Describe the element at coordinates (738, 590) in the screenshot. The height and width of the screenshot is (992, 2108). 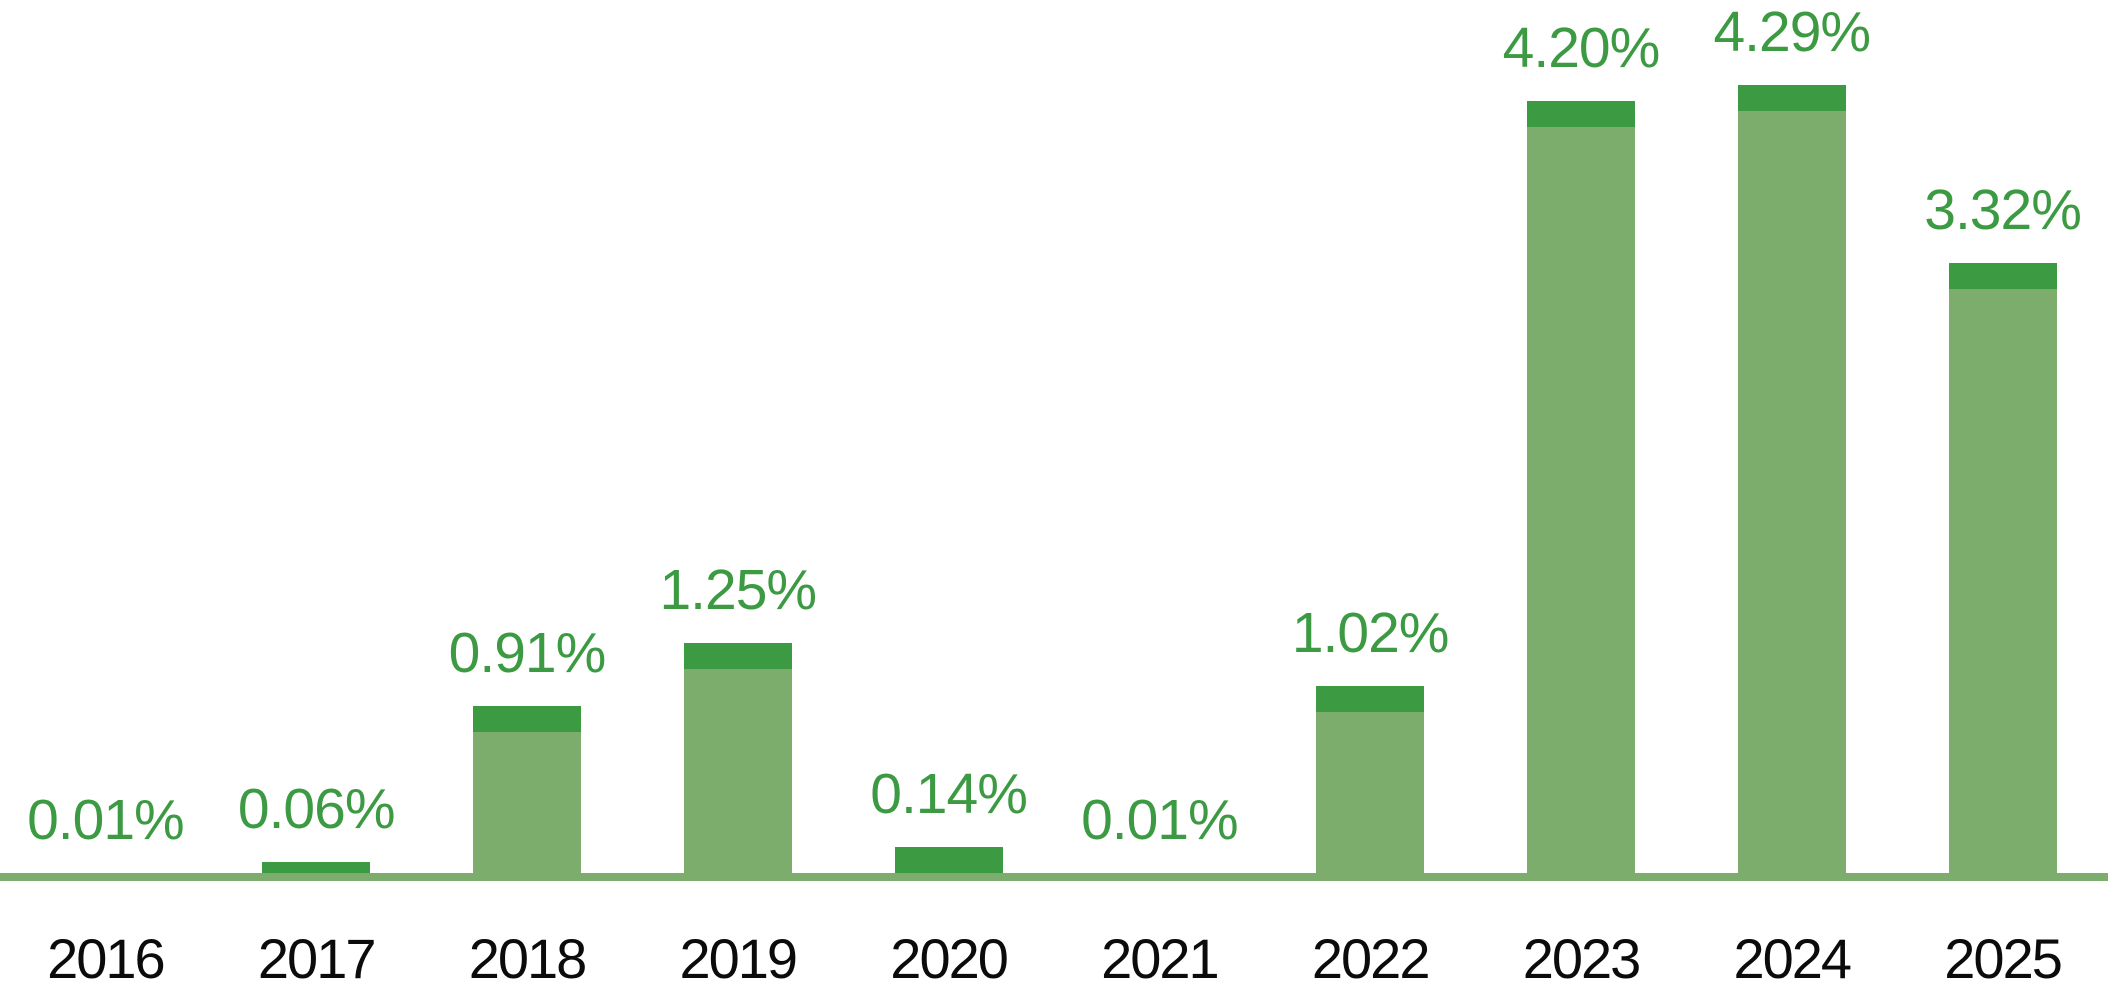
I see `bar-value-label: 1.25%` at that location.